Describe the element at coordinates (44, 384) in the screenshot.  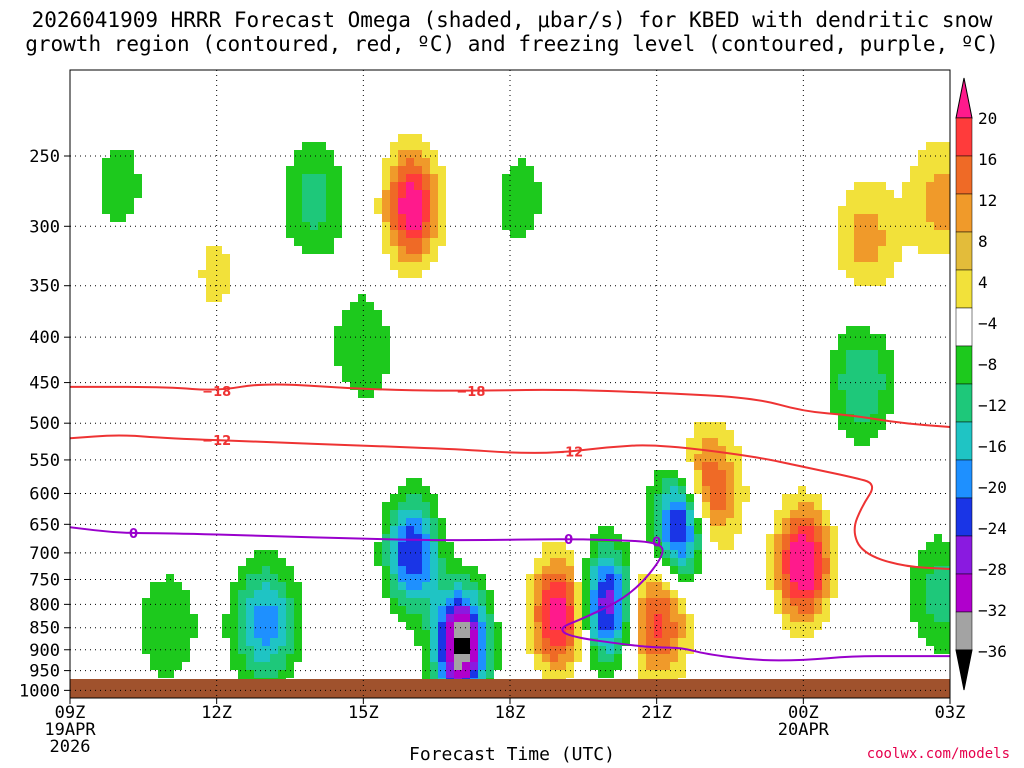
I see `y-tick-label: 450` at that location.